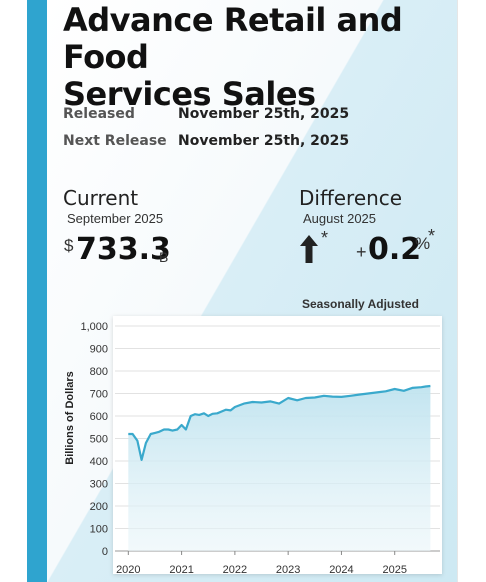 Image resolution: width=486 pixels, height=582 pixels. Describe the element at coordinates (471, 291) in the screenshot. I see `right-margin` at that location.